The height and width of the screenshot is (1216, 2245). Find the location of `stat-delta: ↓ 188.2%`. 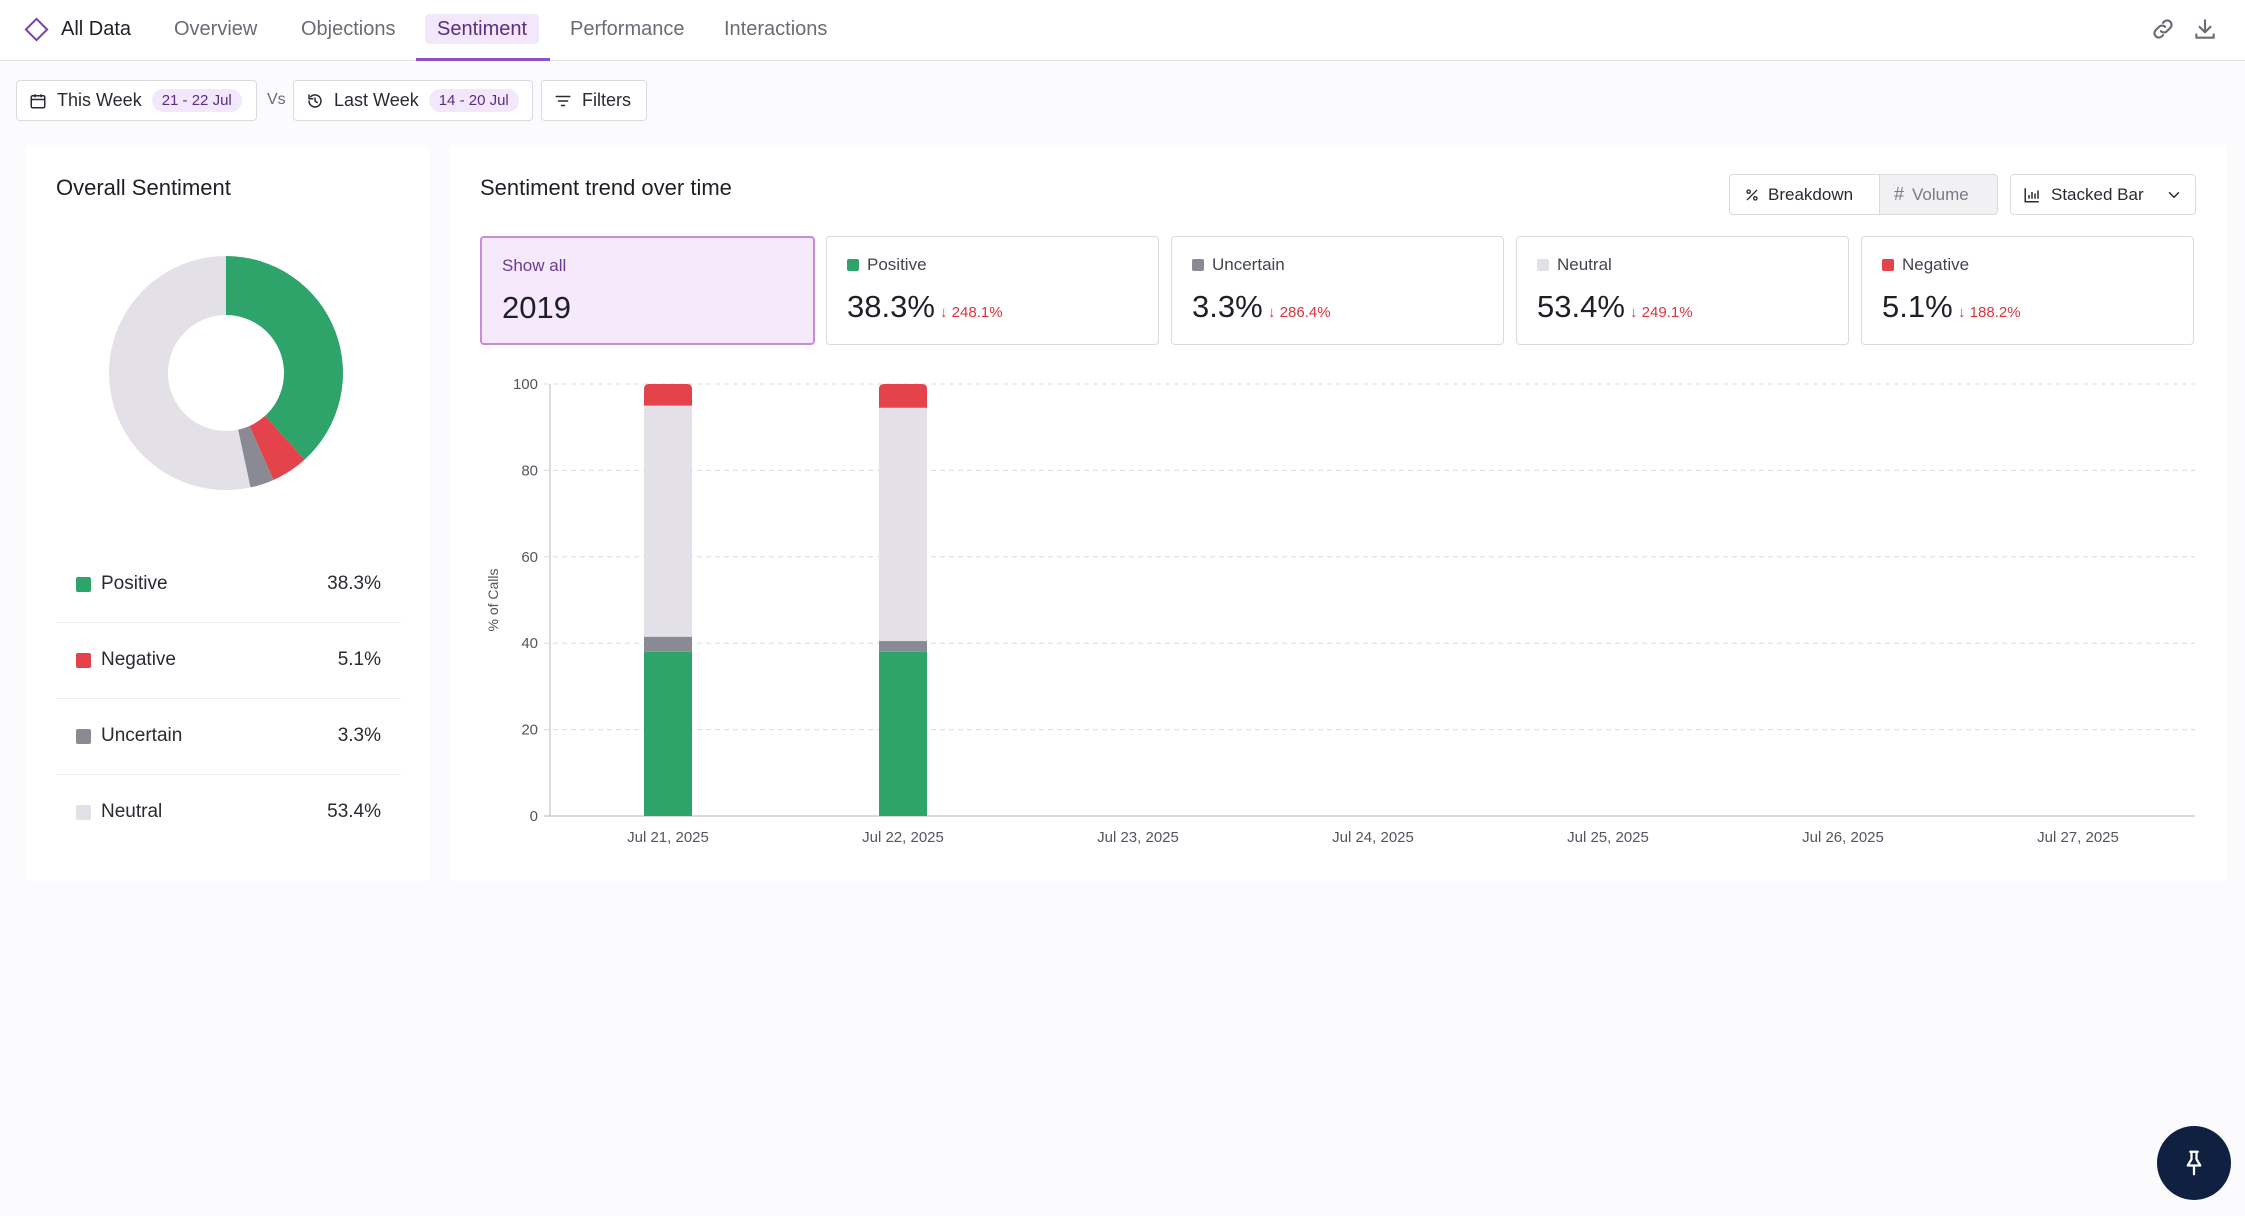

stat-delta: ↓ 188.2% is located at coordinates (1989, 312).